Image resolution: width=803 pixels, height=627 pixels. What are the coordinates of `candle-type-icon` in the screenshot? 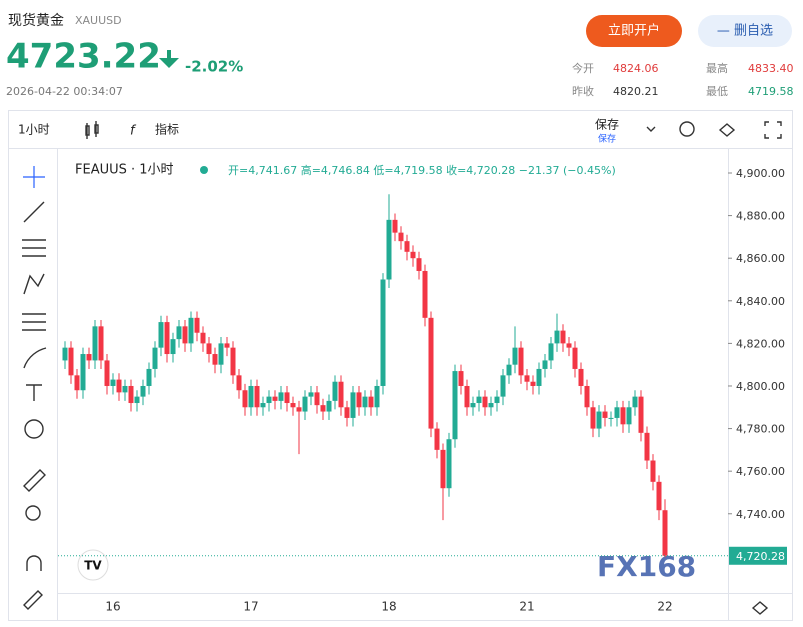 It's located at (92, 130).